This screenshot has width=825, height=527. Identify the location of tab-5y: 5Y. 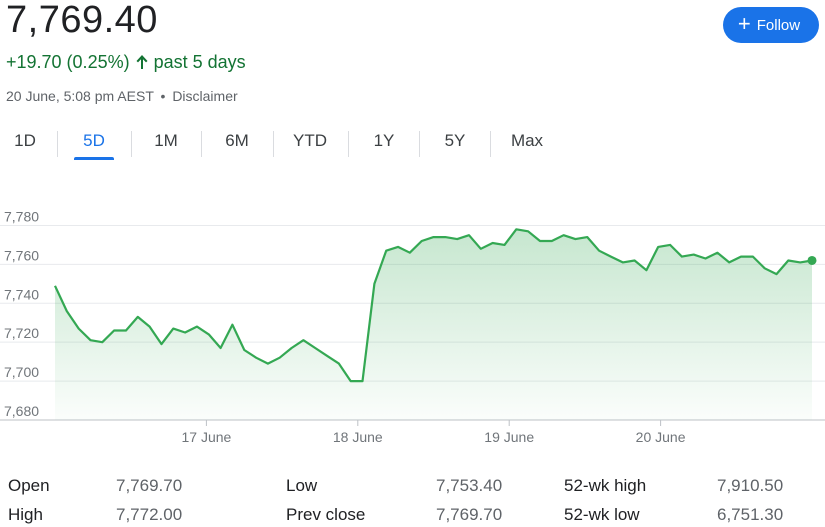
(455, 140).